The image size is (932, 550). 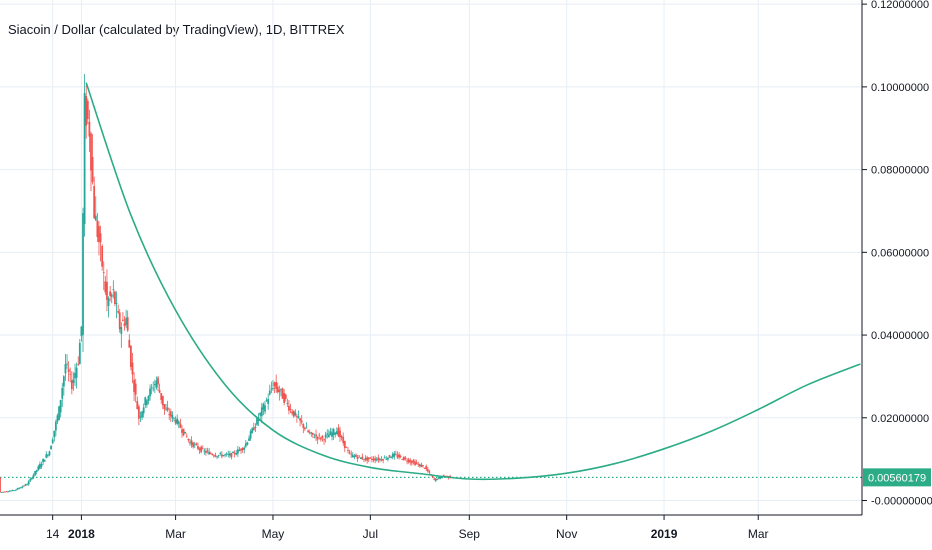 What do you see at coordinates (900, 88) in the screenshot?
I see `y-tick-label: 0.10000000` at bounding box center [900, 88].